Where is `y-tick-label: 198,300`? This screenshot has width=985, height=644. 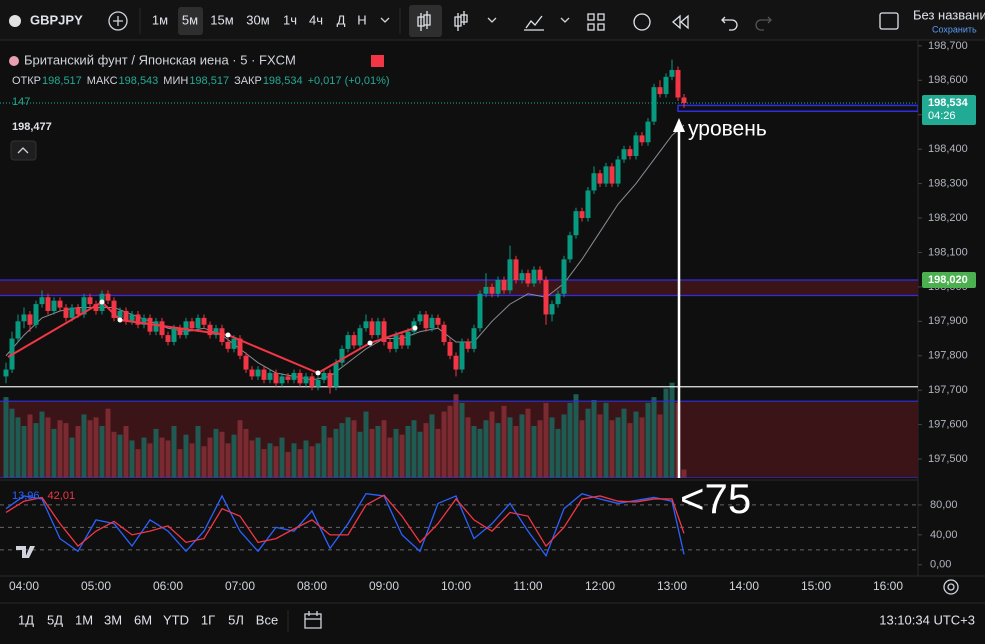 y-tick-label: 198,300 is located at coordinates (948, 183).